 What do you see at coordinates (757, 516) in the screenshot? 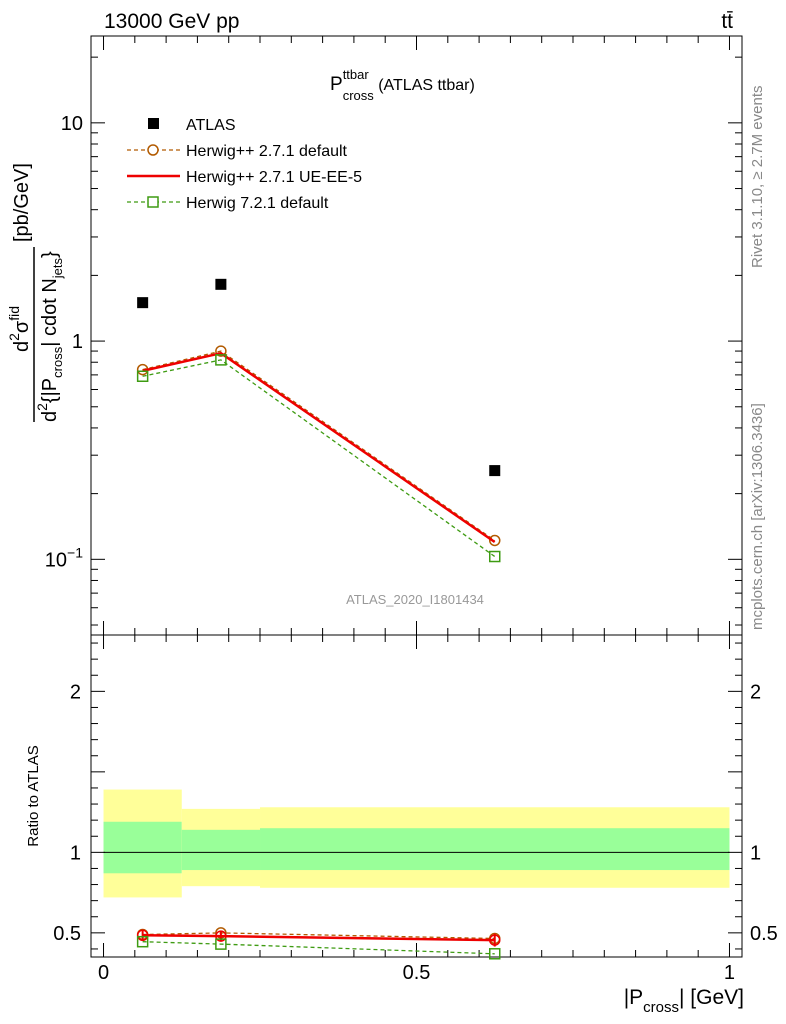
I see `mcplots-label: mcplots.cern.ch [arXiv:1306.3436]` at bounding box center [757, 516].